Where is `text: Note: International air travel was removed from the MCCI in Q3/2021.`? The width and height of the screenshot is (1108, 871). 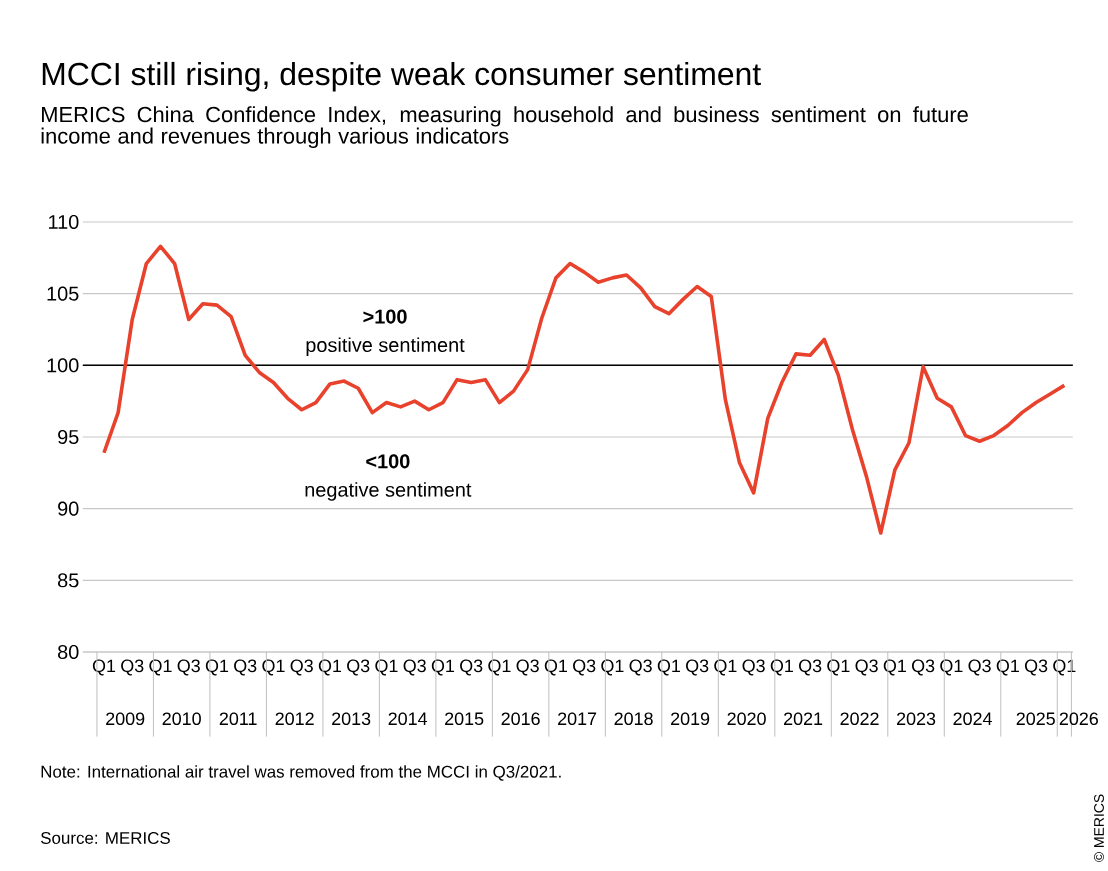 text: Note: International air travel was removed from the MCCI in Q3/2021. is located at coordinates (301, 773).